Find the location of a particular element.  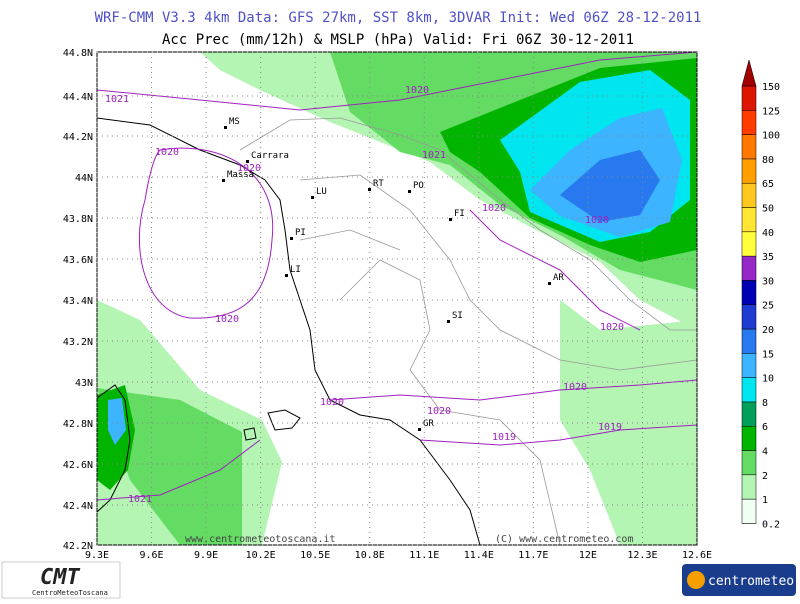

logo-centrometeo-box is located at coordinates (739, 580).